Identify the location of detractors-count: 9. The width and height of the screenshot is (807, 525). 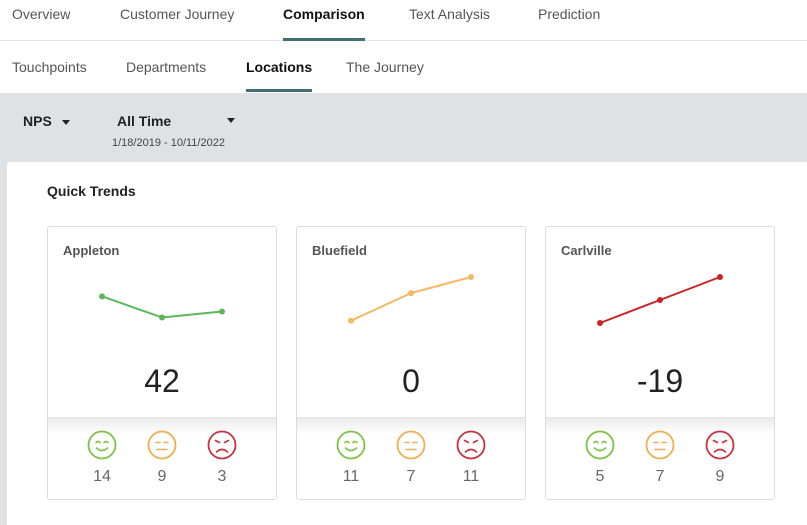
(720, 476).